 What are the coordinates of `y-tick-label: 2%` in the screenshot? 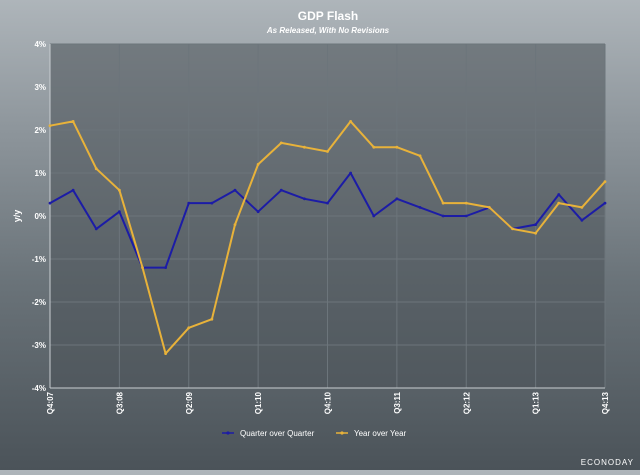 It's located at (40, 130).